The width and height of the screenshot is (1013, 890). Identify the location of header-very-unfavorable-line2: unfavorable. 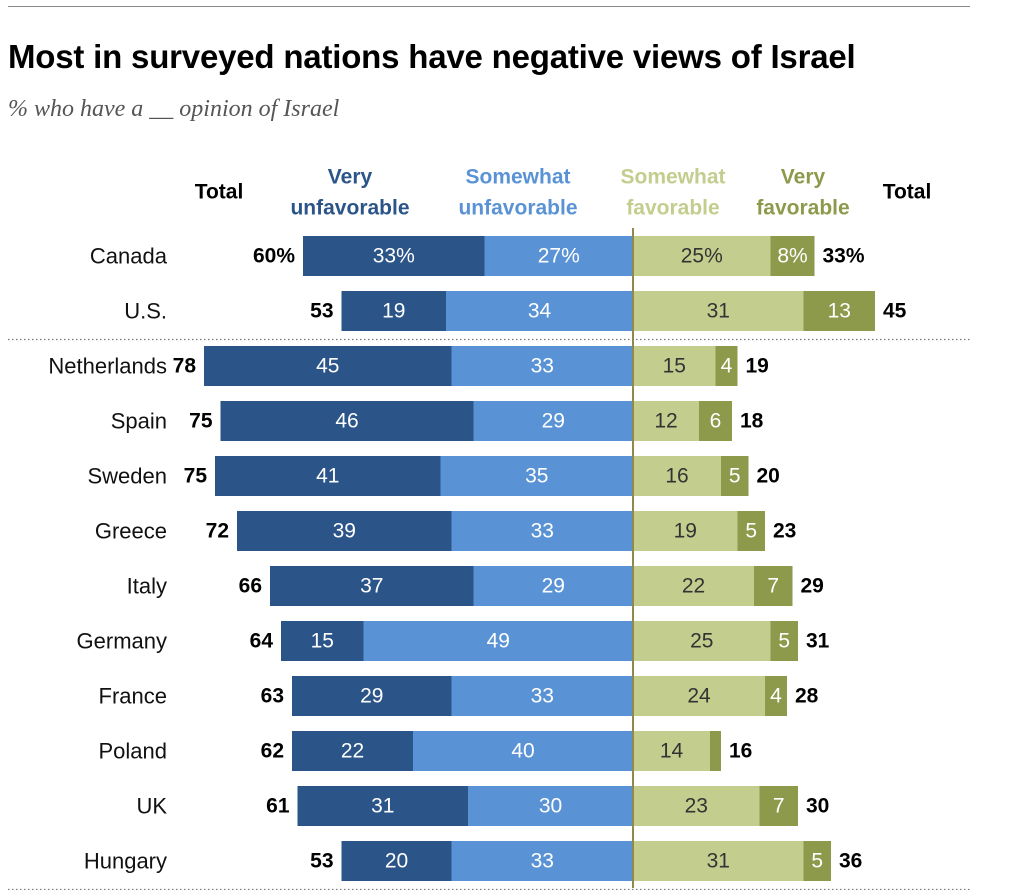
(349, 208).